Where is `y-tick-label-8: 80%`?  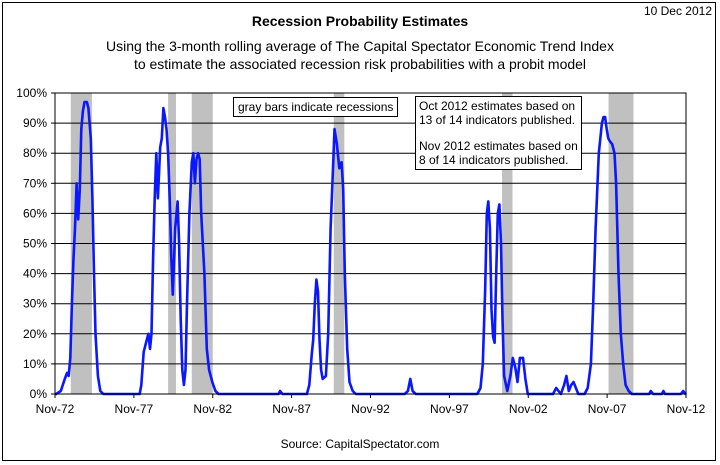 y-tick-label-8: 80% is located at coordinates (35, 153).